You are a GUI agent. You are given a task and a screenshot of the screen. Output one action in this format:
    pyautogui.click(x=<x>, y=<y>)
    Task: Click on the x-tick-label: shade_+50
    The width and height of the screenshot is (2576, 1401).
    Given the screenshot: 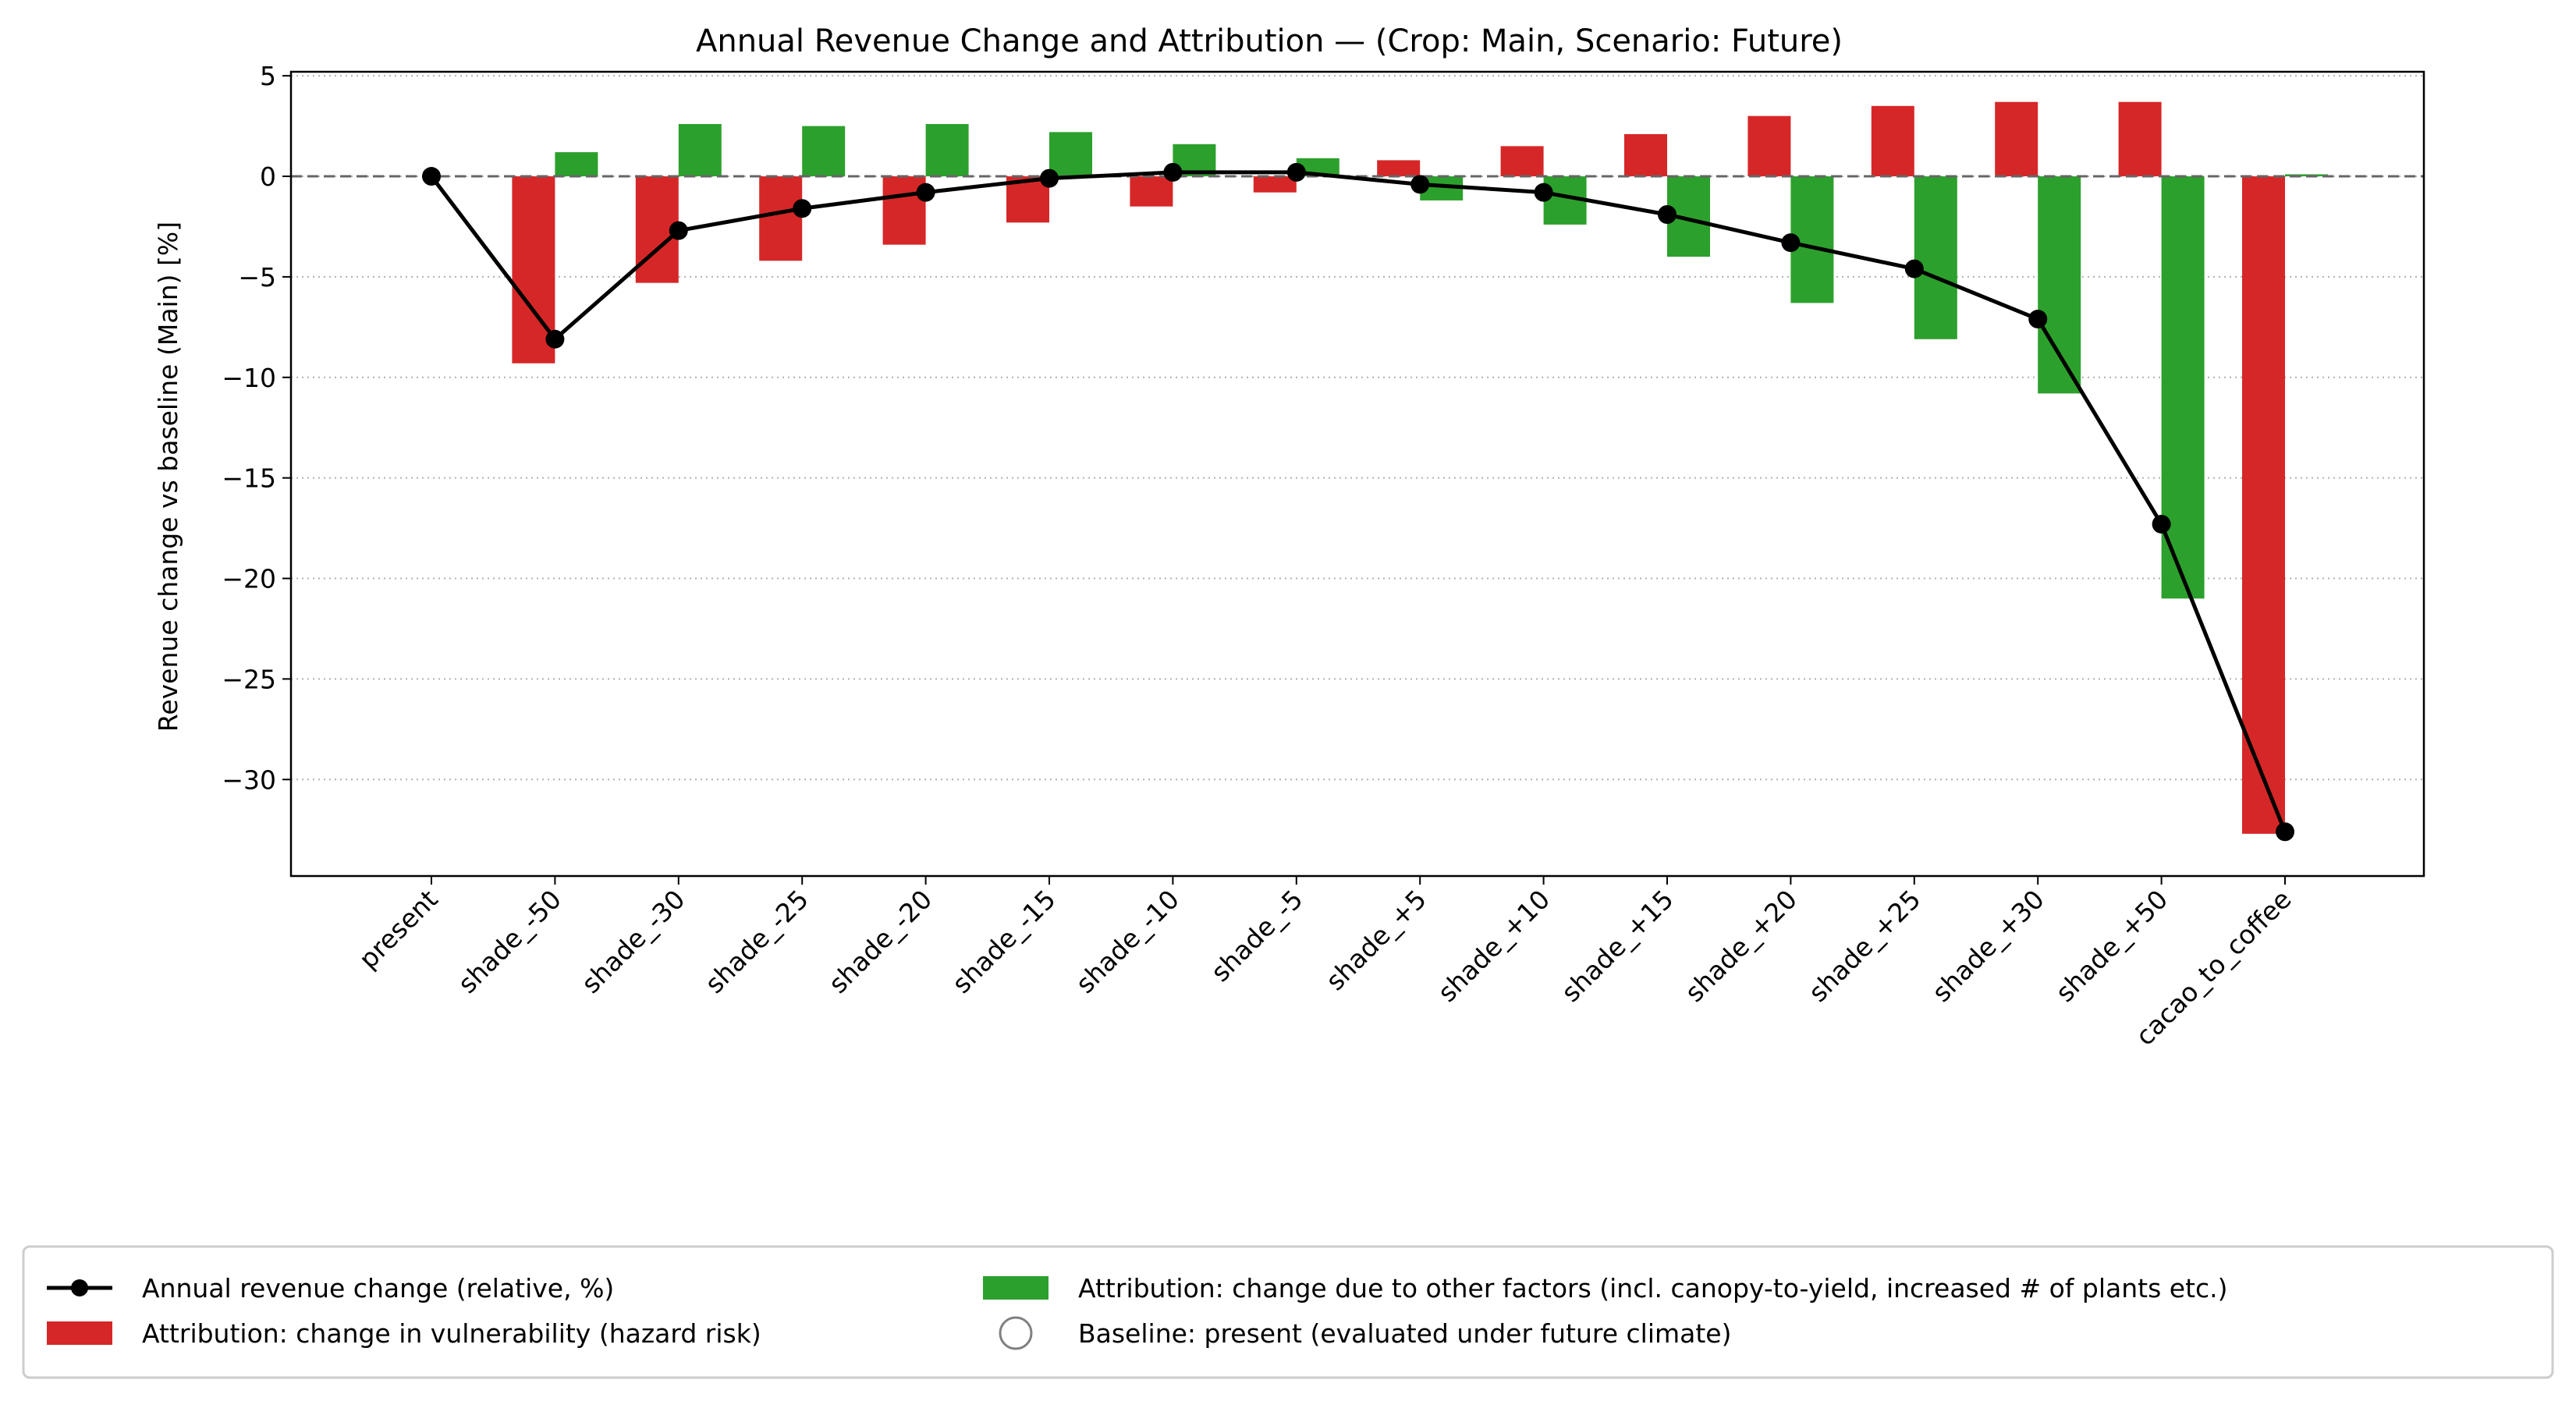 What is the action you would take?
    pyautogui.click(x=2111, y=946)
    